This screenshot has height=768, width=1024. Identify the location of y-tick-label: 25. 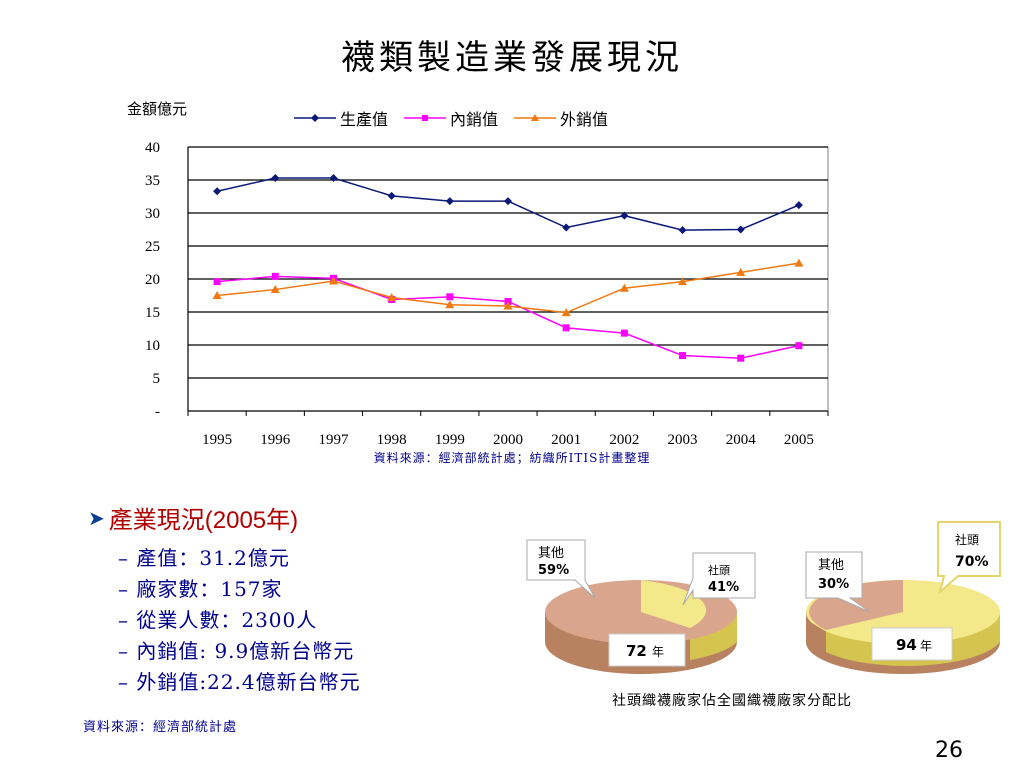
(152, 247).